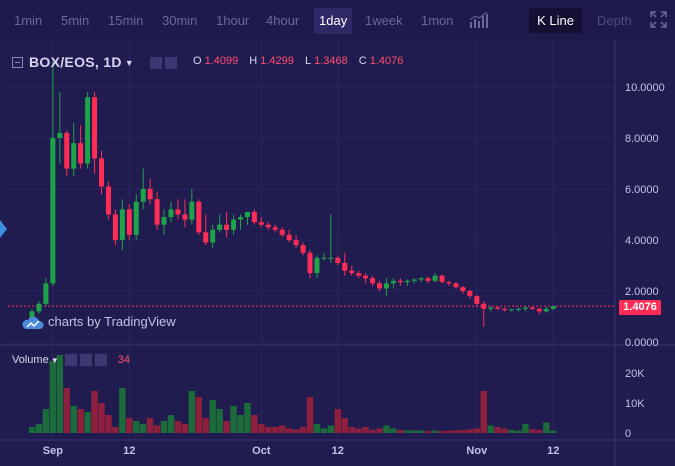 The height and width of the screenshot is (466, 675). What do you see at coordinates (333, 21) in the screenshot?
I see `timeframe-1day: 1day` at bounding box center [333, 21].